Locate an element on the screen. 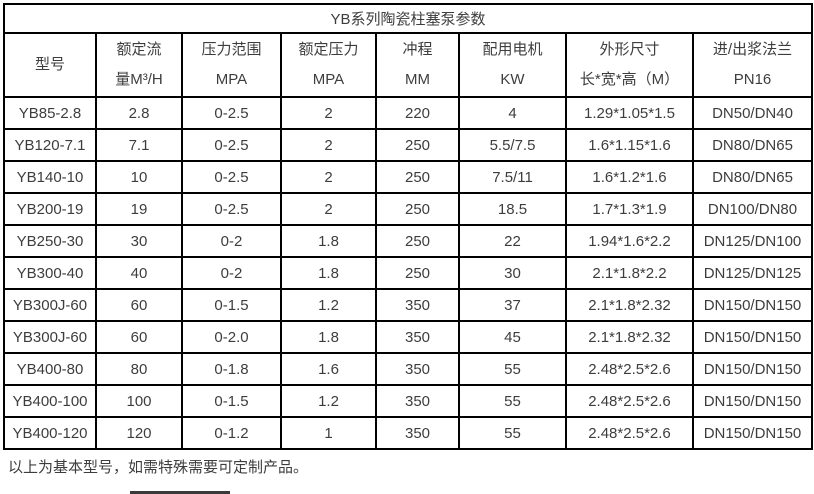  cell: 4 is located at coordinates (512, 113).